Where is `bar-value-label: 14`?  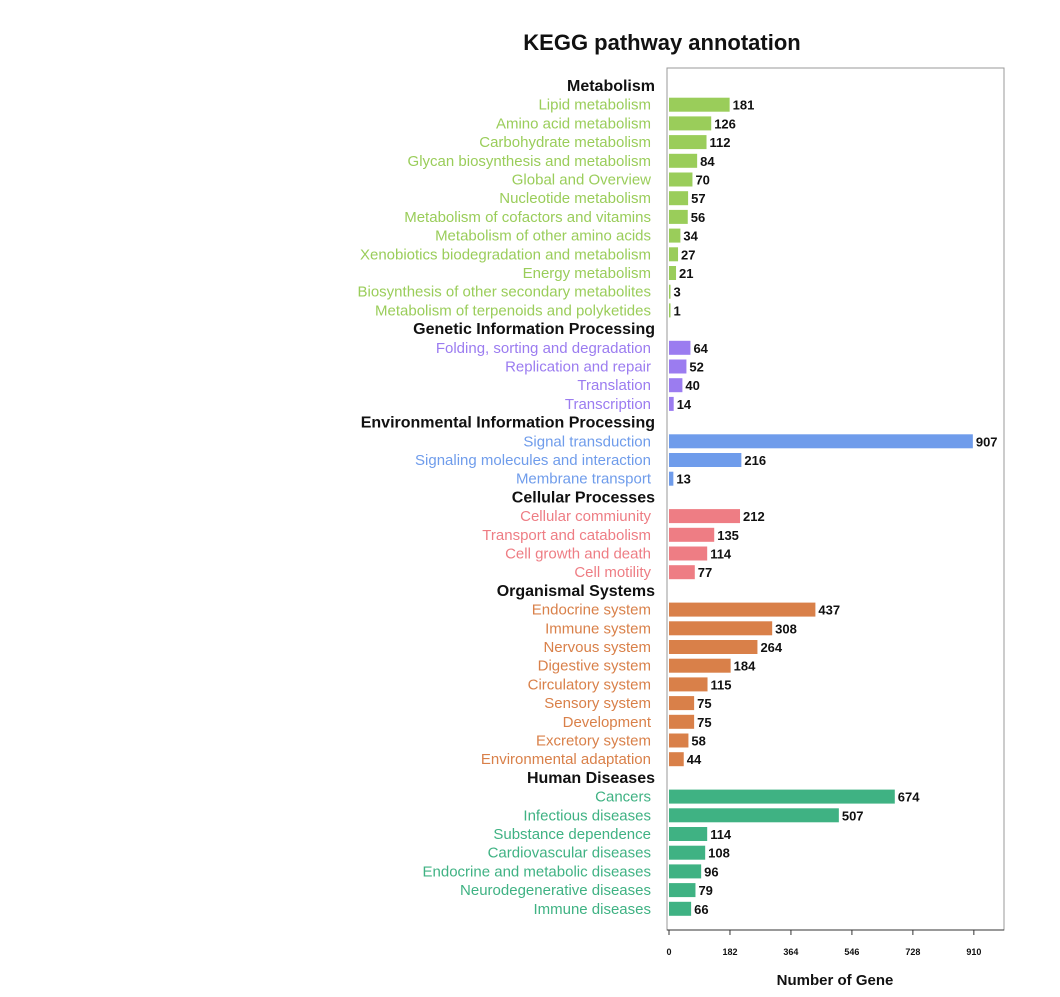
bar-value-label: 14 is located at coordinates (684, 404).